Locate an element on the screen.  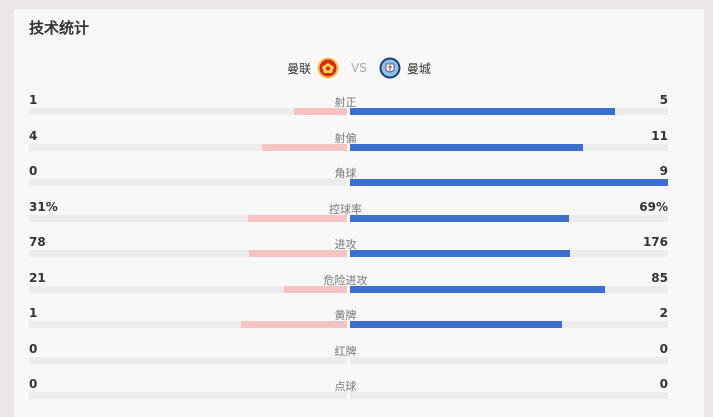
stat-row: 78 进攻 176 is located at coordinates (359, 250).